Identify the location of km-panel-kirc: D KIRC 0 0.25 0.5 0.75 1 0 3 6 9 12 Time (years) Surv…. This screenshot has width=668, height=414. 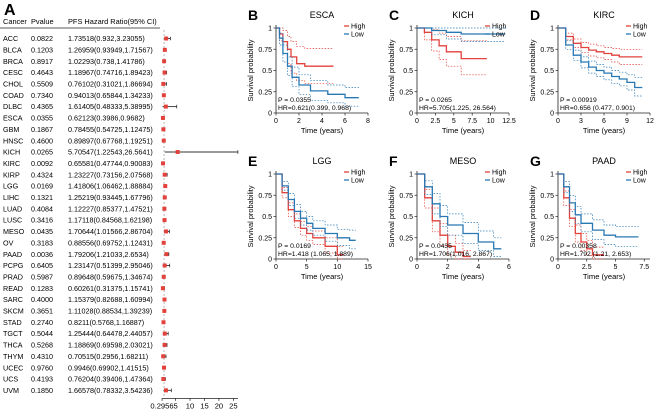
(591, 71).